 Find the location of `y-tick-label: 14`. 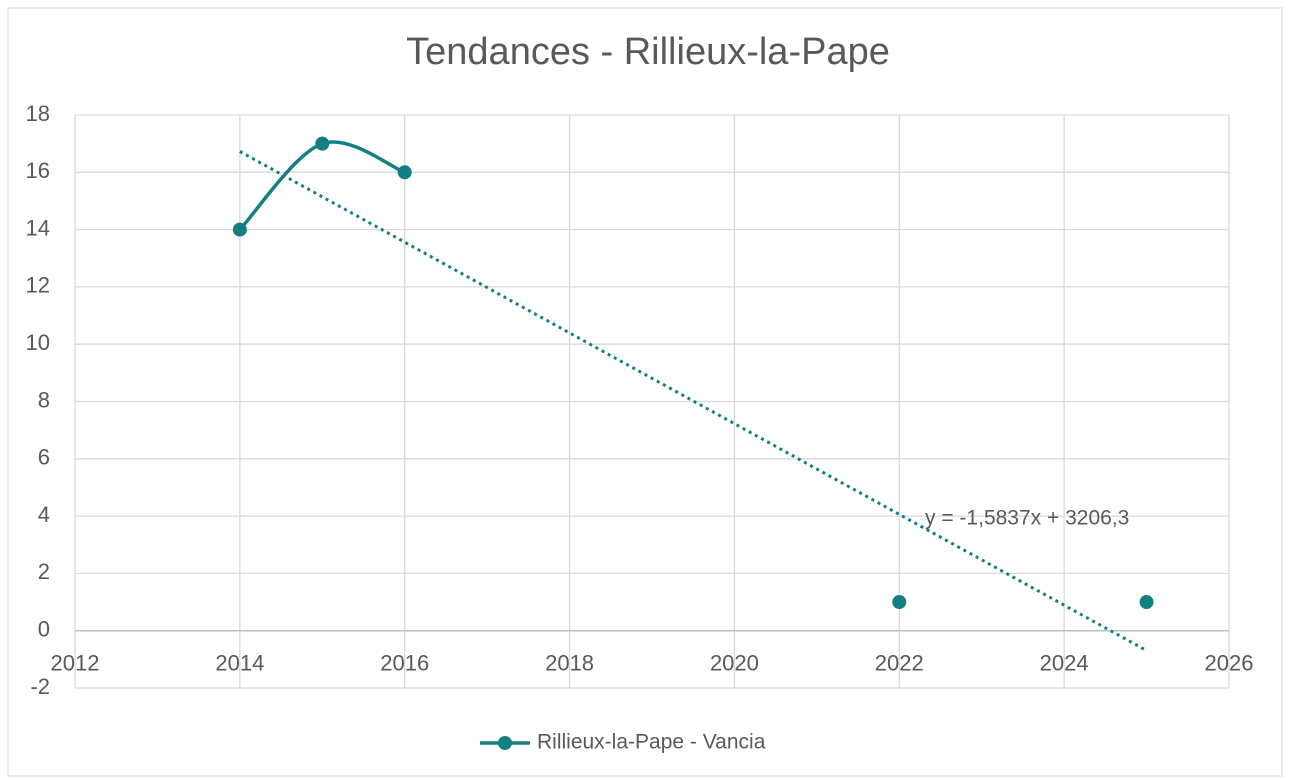

y-tick-label: 14 is located at coordinates (38, 227).